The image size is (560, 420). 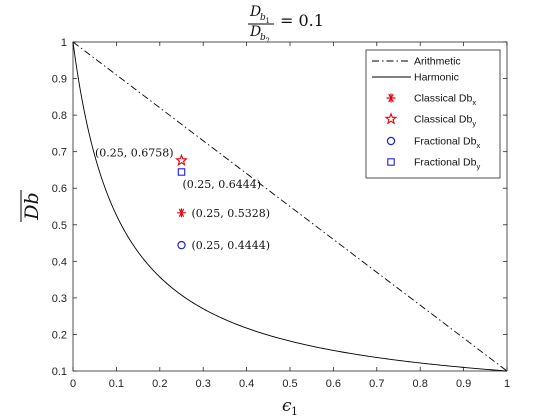 I want to click on y-tick-label: 0.2, so click(x=59, y=335).